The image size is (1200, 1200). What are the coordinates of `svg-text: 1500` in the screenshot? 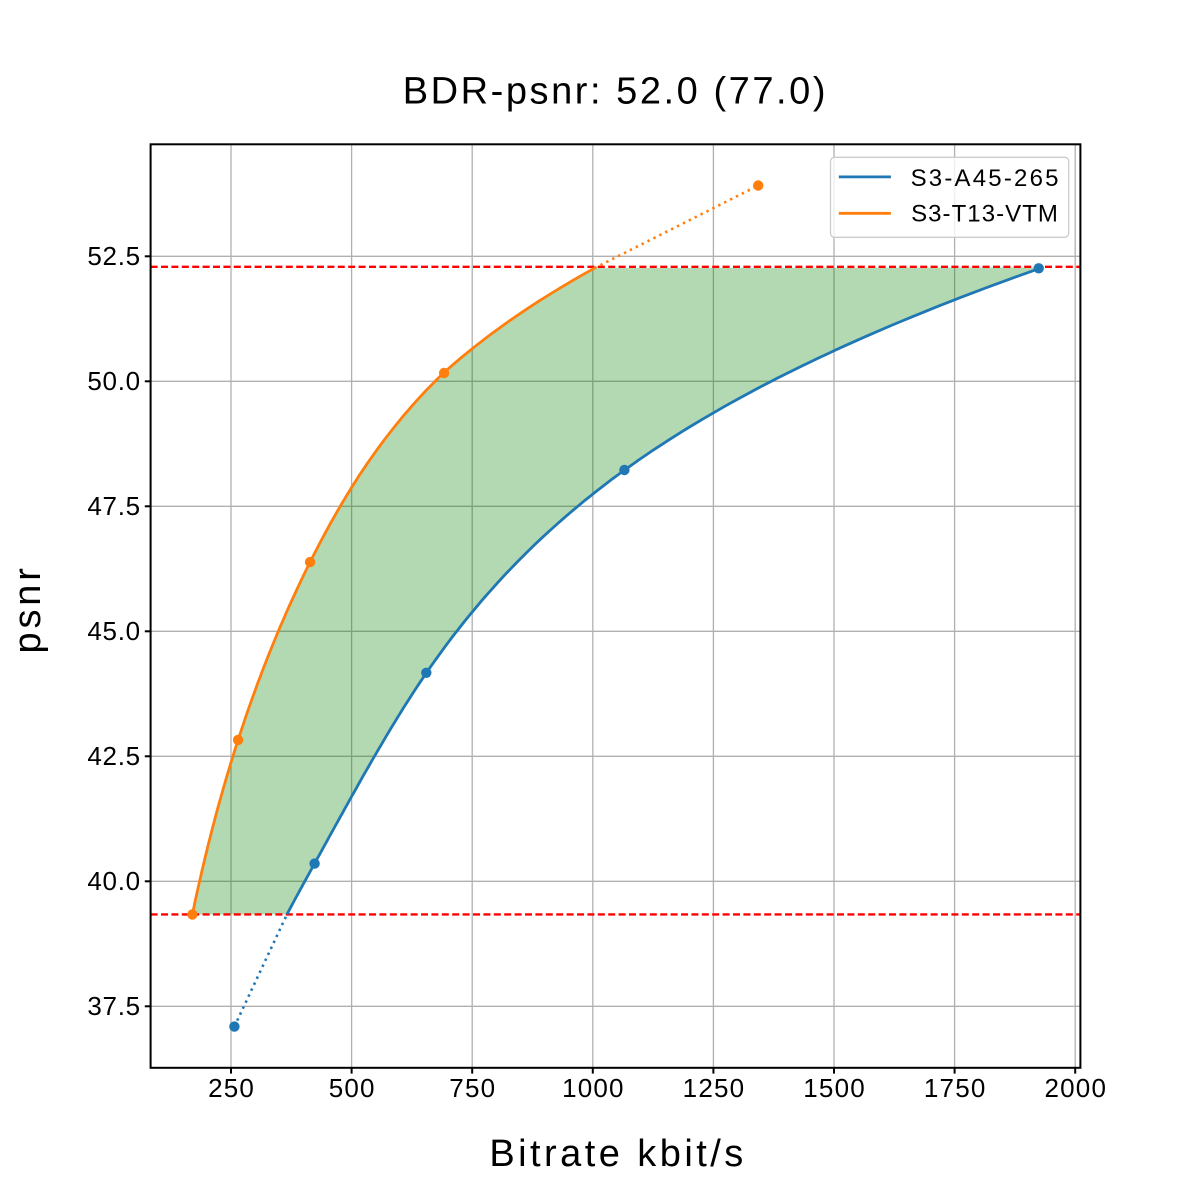 It's located at (834, 1088).